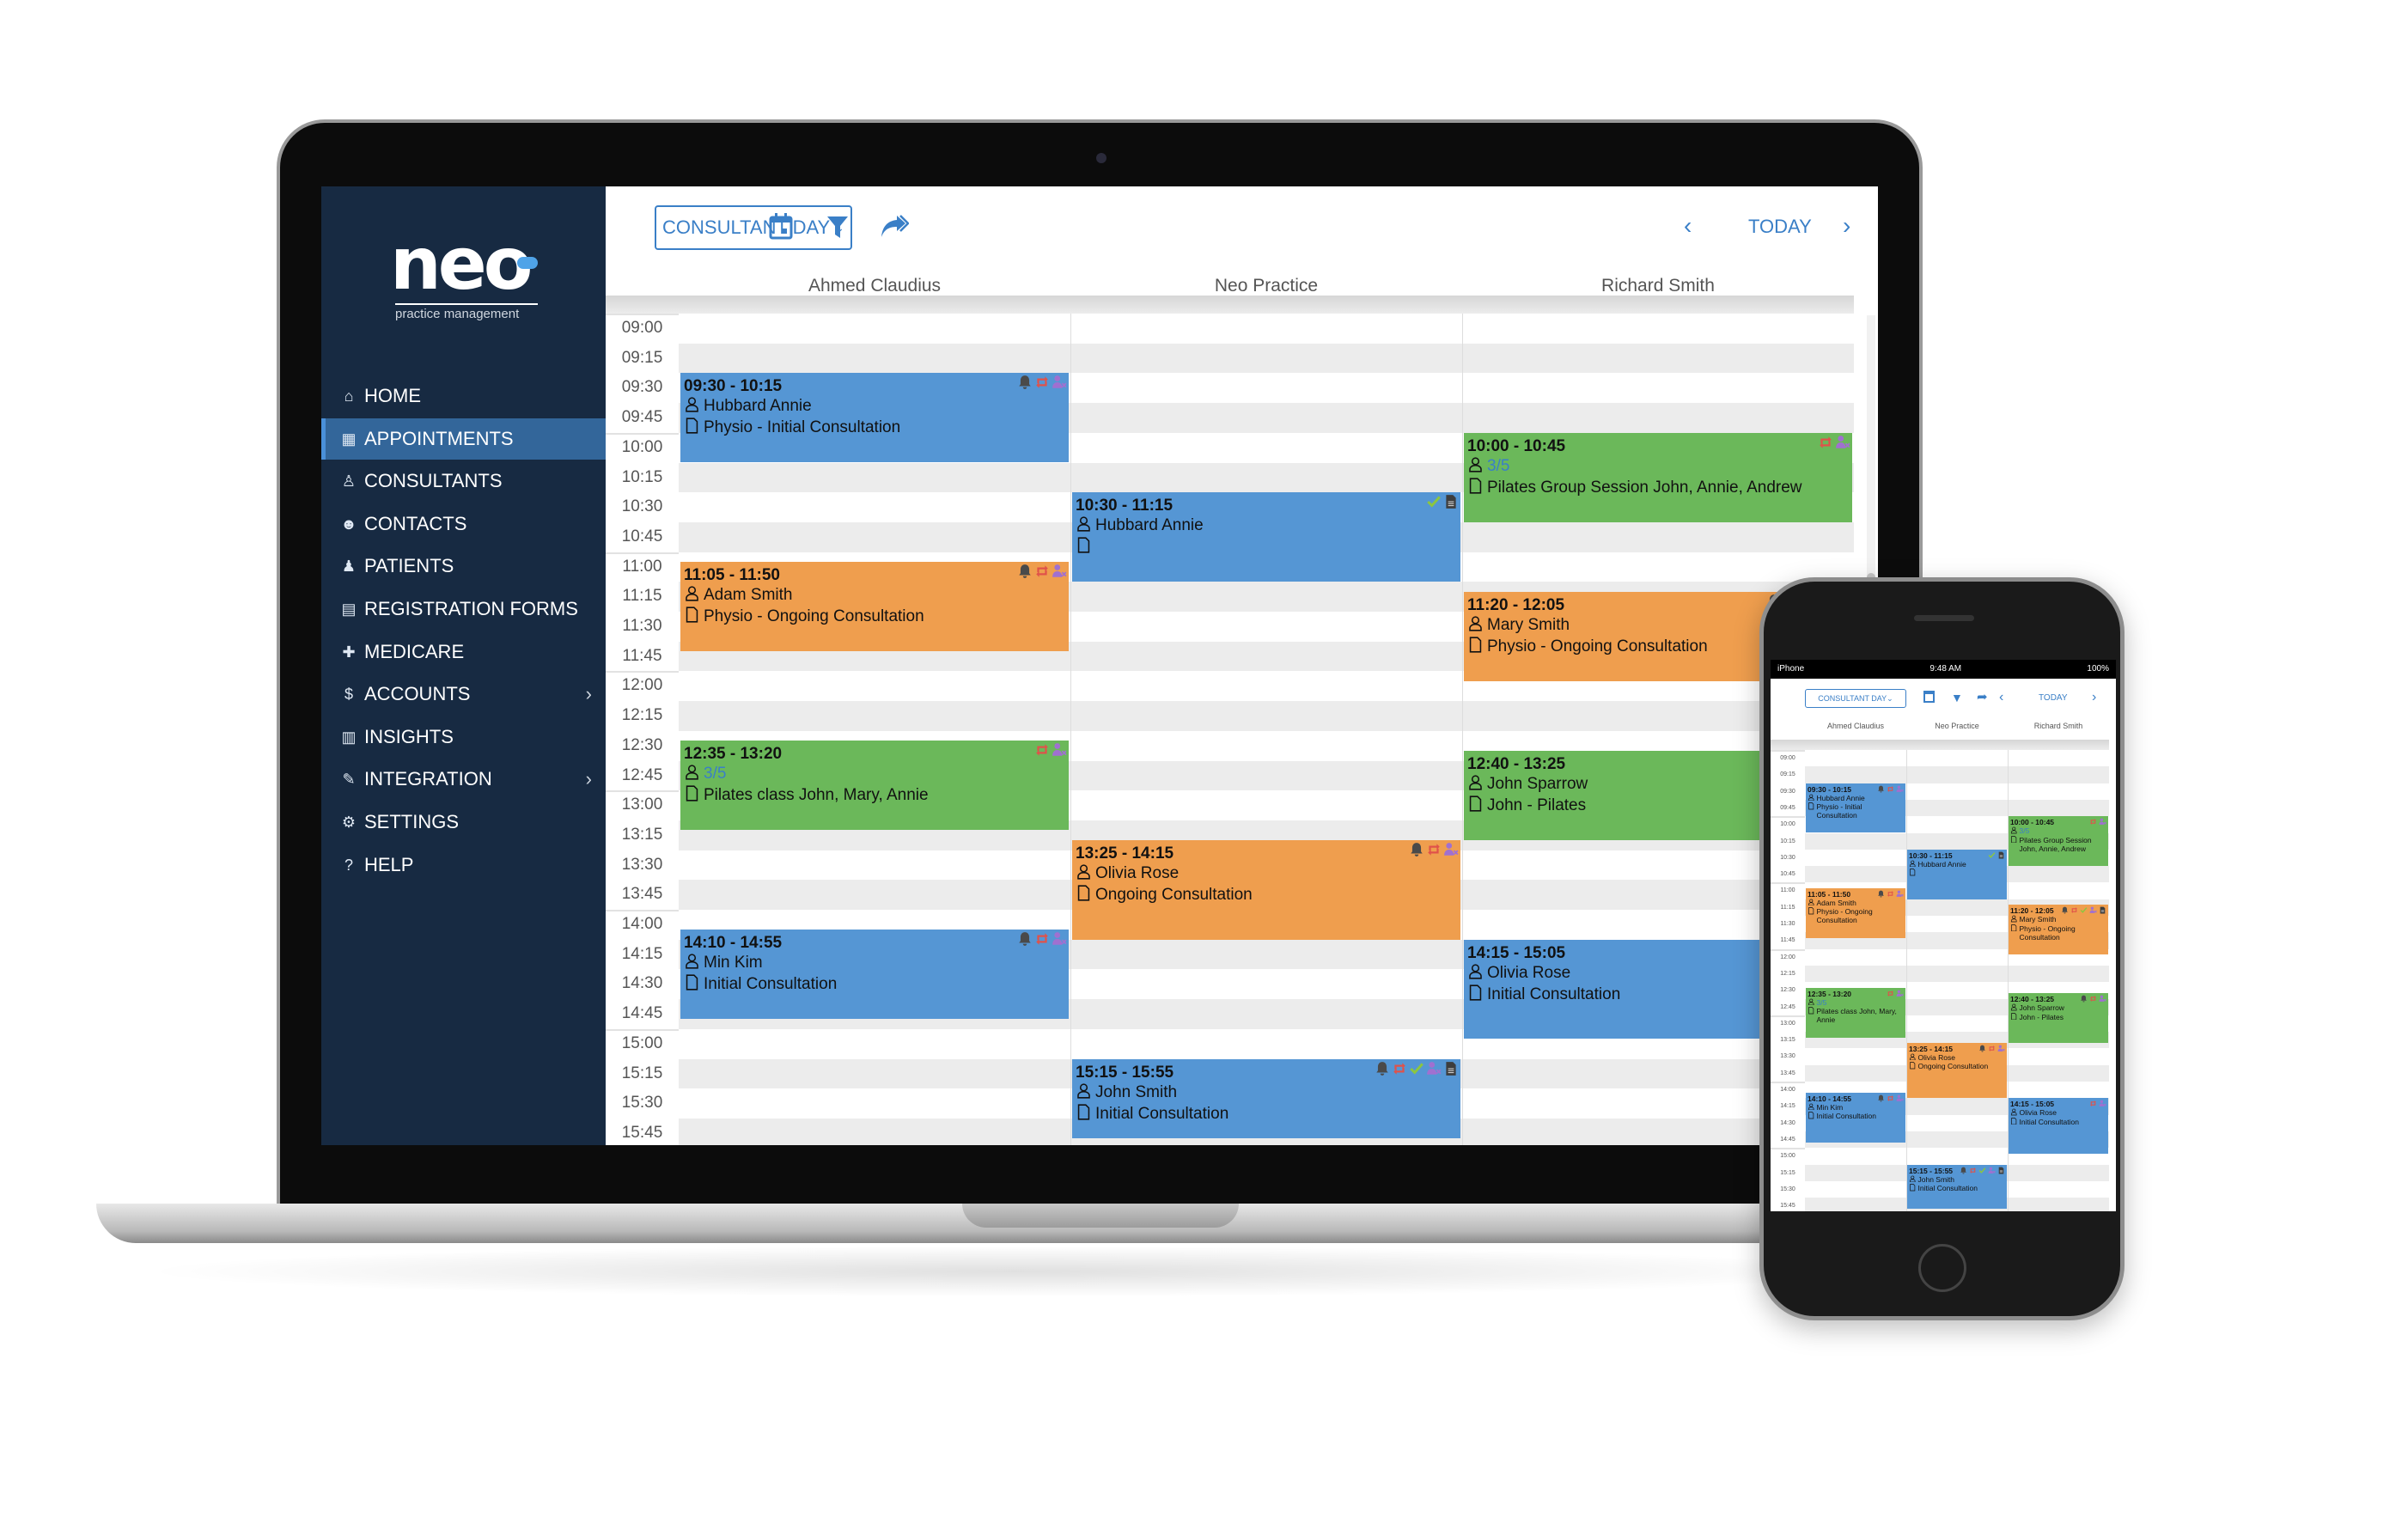 Image resolution: width=2408 pixels, height=1524 pixels. What do you see at coordinates (463, 566) in the screenshot?
I see `sidebar-item-patients: ♟ PATIENTS` at bounding box center [463, 566].